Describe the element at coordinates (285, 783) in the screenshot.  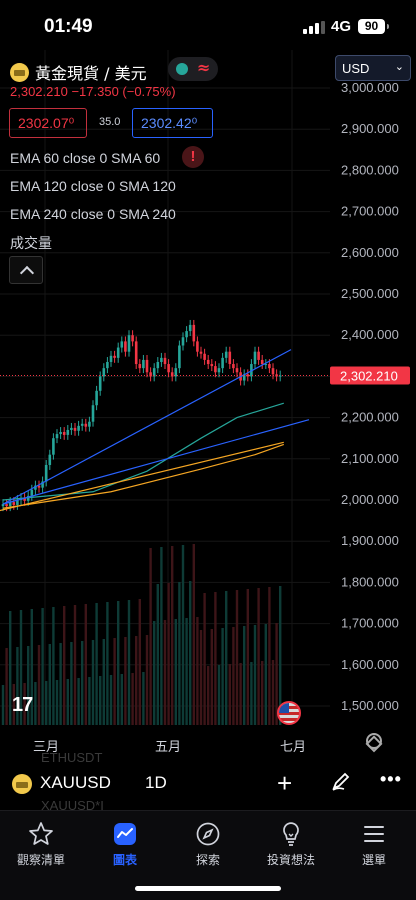
I see `add-icon: +` at that location.